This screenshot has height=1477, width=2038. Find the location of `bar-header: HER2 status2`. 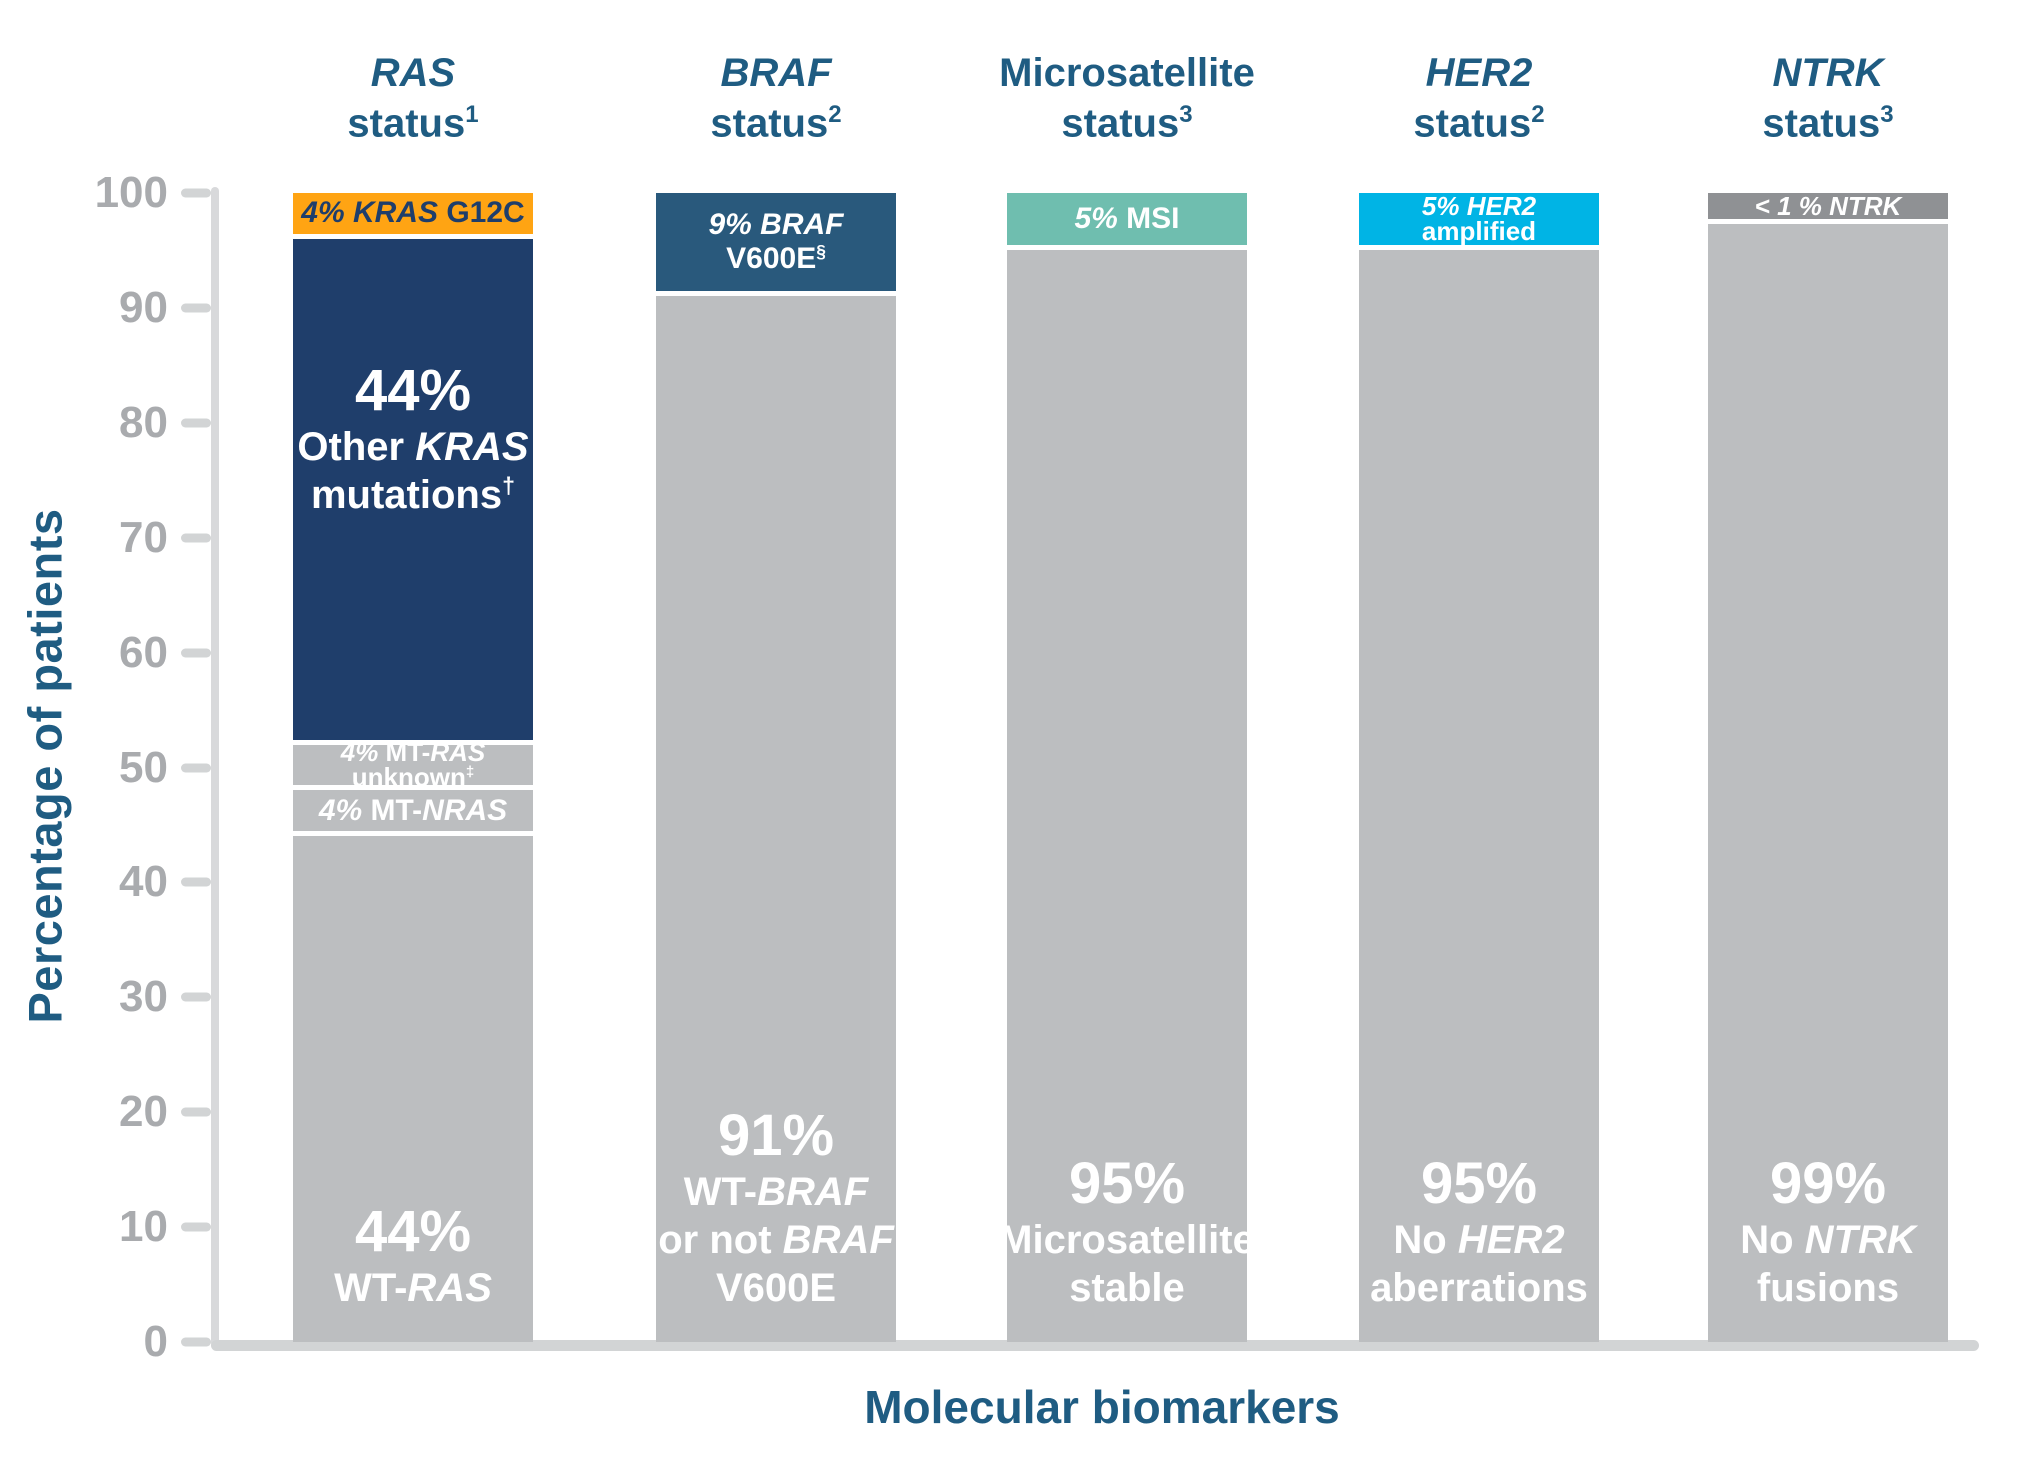

bar-header: HER2 status2 is located at coordinates (1479, 98).